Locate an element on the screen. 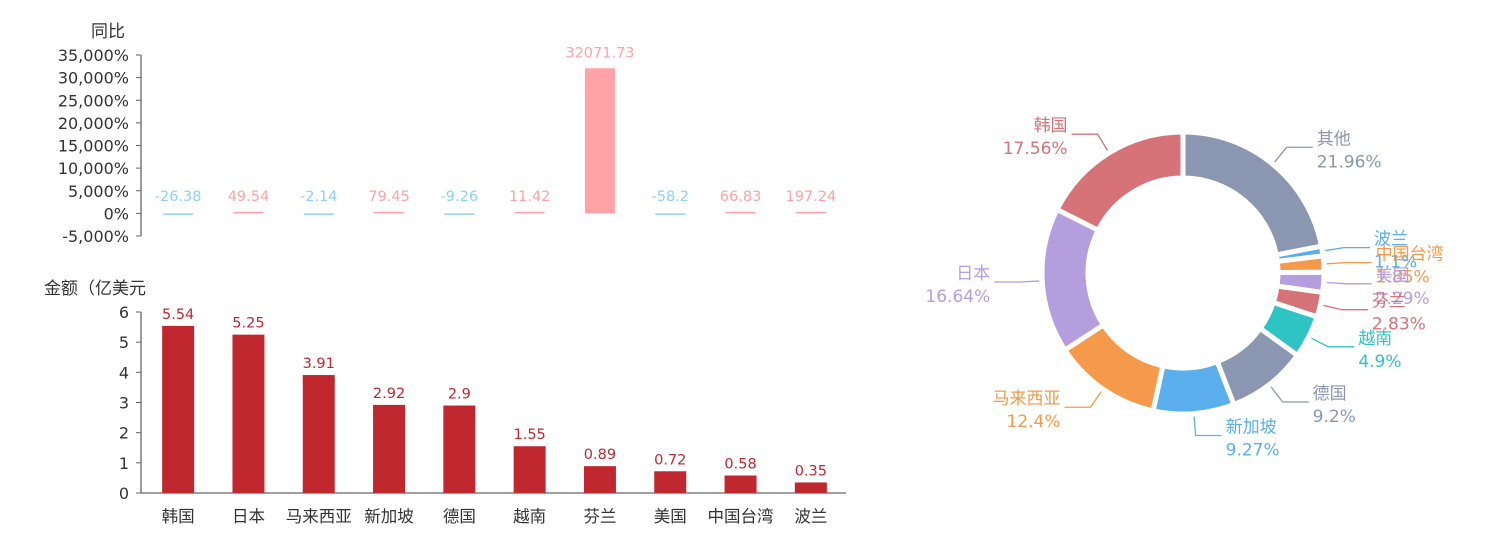  amount-x-category-label: 新加坡 is located at coordinates (389, 516).